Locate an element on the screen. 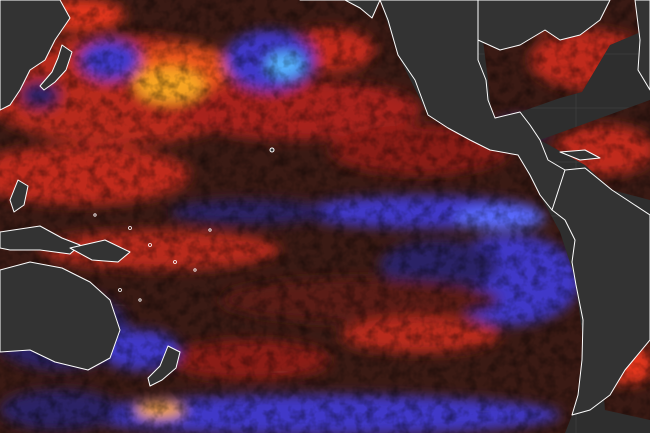  pacific-islands is located at coordinates (152, 257).